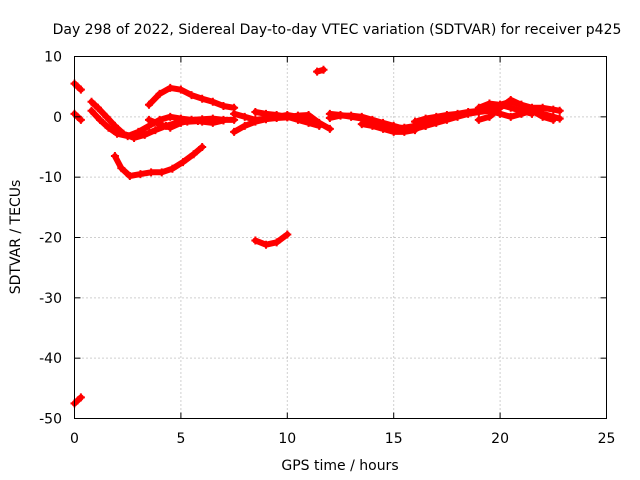  What do you see at coordinates (57, 118) in the screenshot?
I see `y-tick-label: 0` at bounding box center [57, 118].